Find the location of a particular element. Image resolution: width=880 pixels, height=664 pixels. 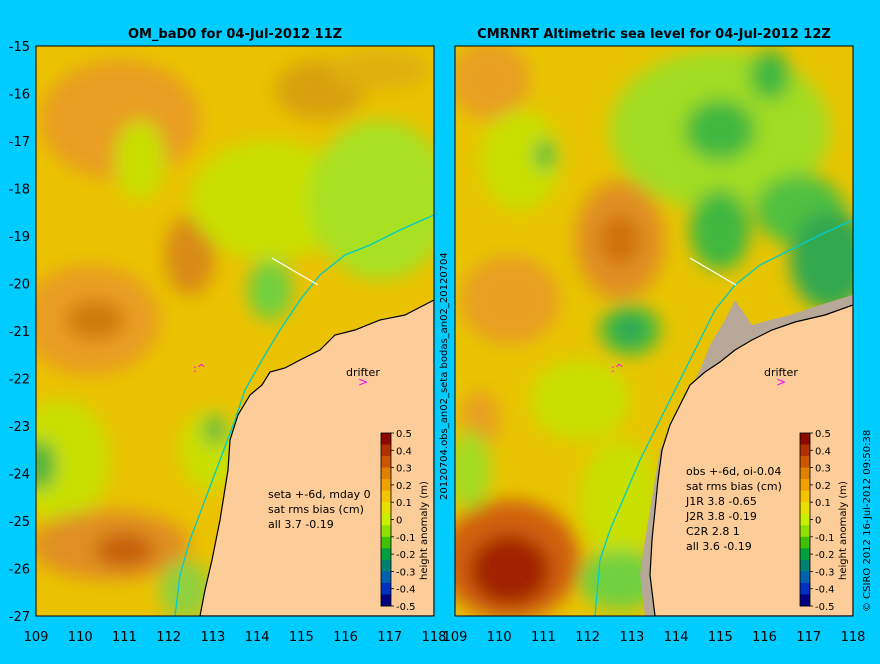

left-note-3: all 3.7 -0.19 is located at coordinates (301, 524).